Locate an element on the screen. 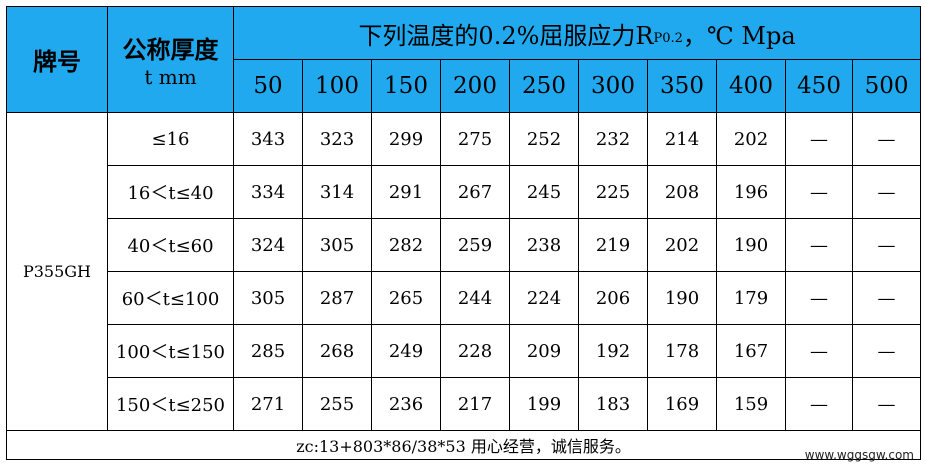  value-cell: 183 is located at coordinates (613, 404).